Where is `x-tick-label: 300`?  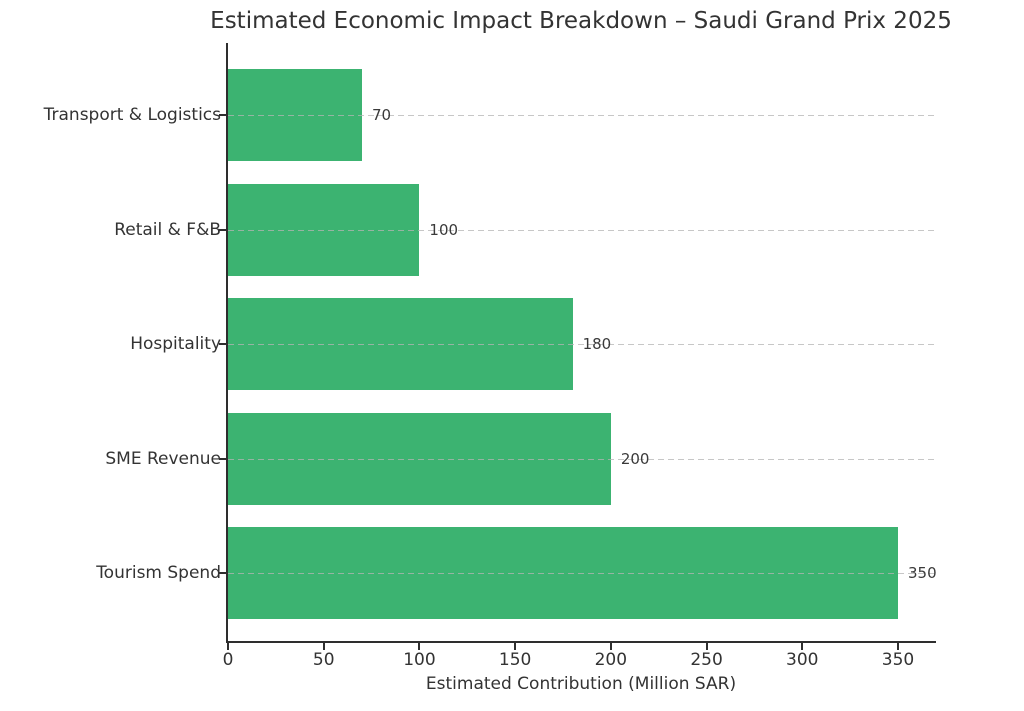
x-tick-label: 300 is located at coordinates (802, 660).